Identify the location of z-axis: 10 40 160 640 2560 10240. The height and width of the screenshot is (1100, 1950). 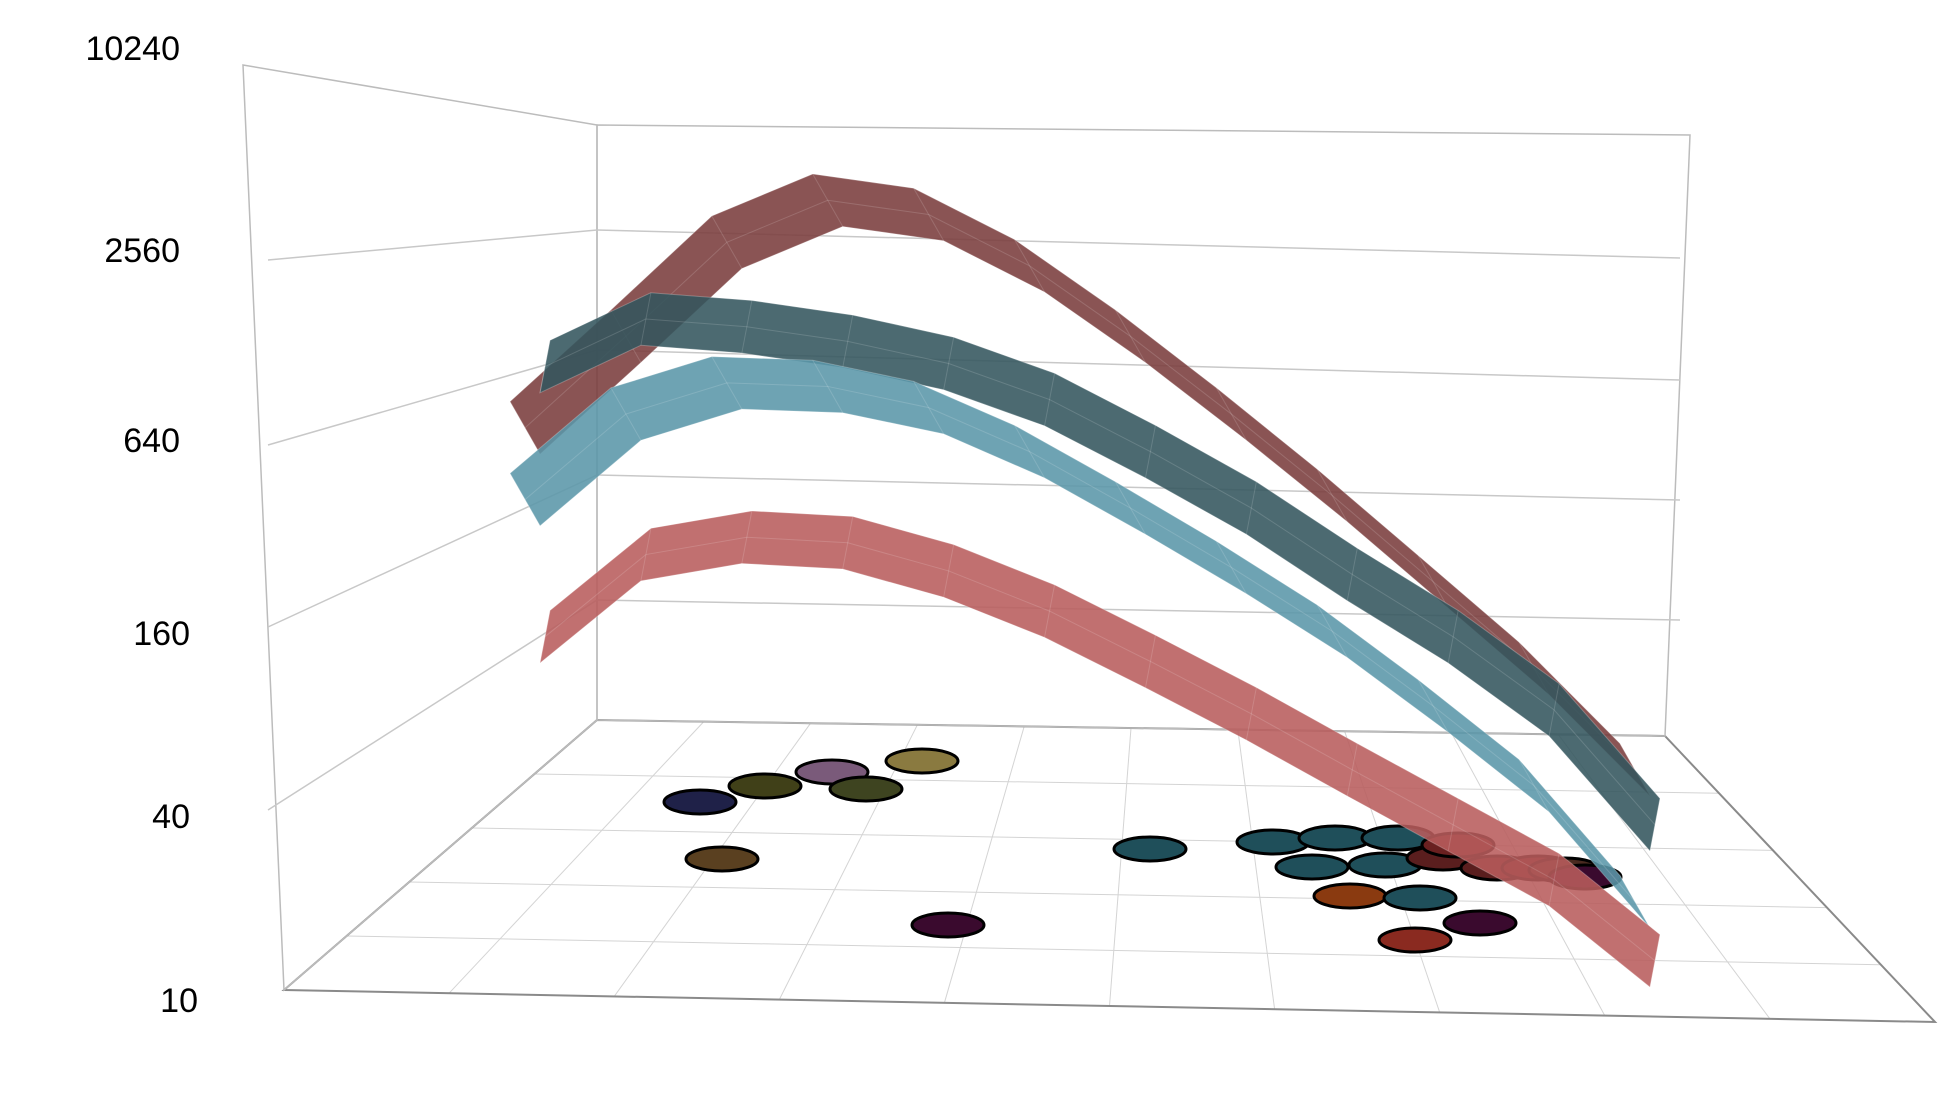
(141, 525).